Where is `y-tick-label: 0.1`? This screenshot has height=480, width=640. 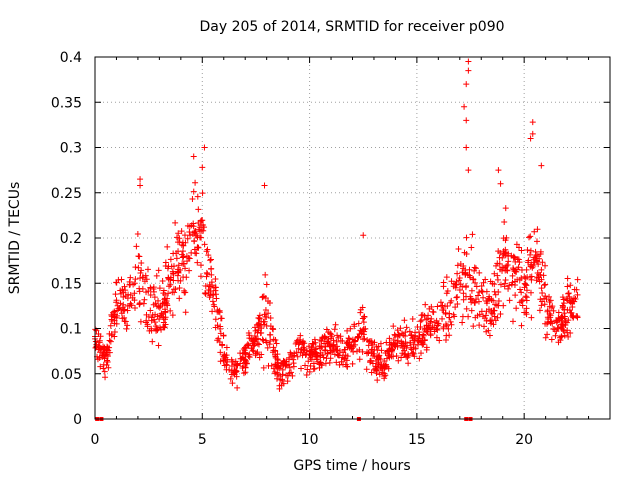
y-tick-label: 0.1 is located at coordinates (71, 330).